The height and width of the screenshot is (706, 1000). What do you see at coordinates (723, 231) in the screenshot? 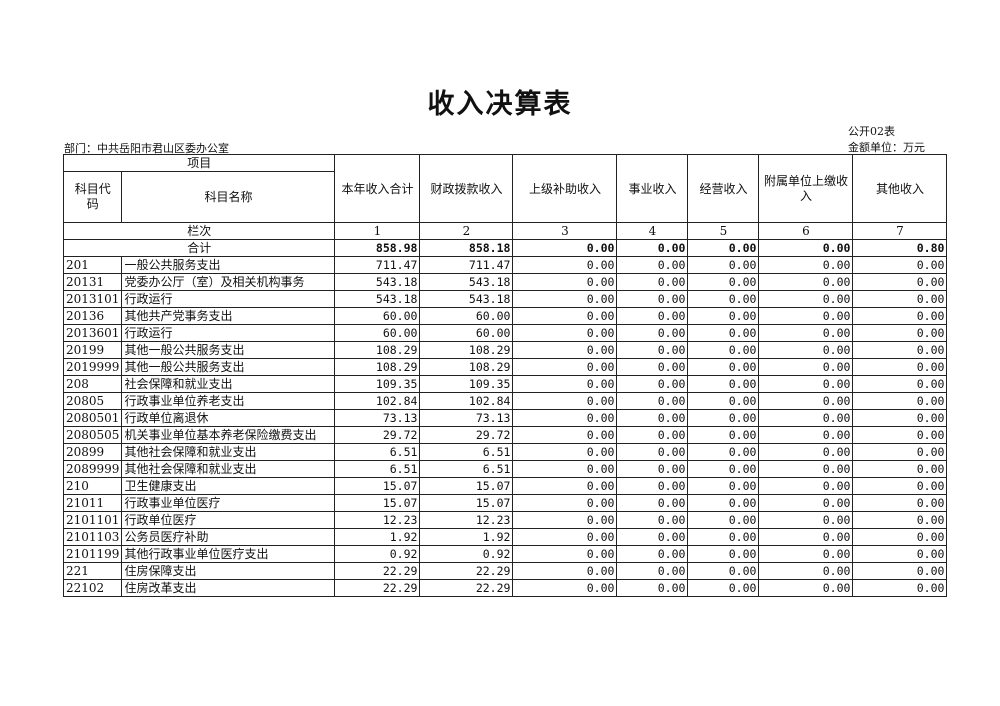
I see `column-index: 5` at bounding box center [723, 231].